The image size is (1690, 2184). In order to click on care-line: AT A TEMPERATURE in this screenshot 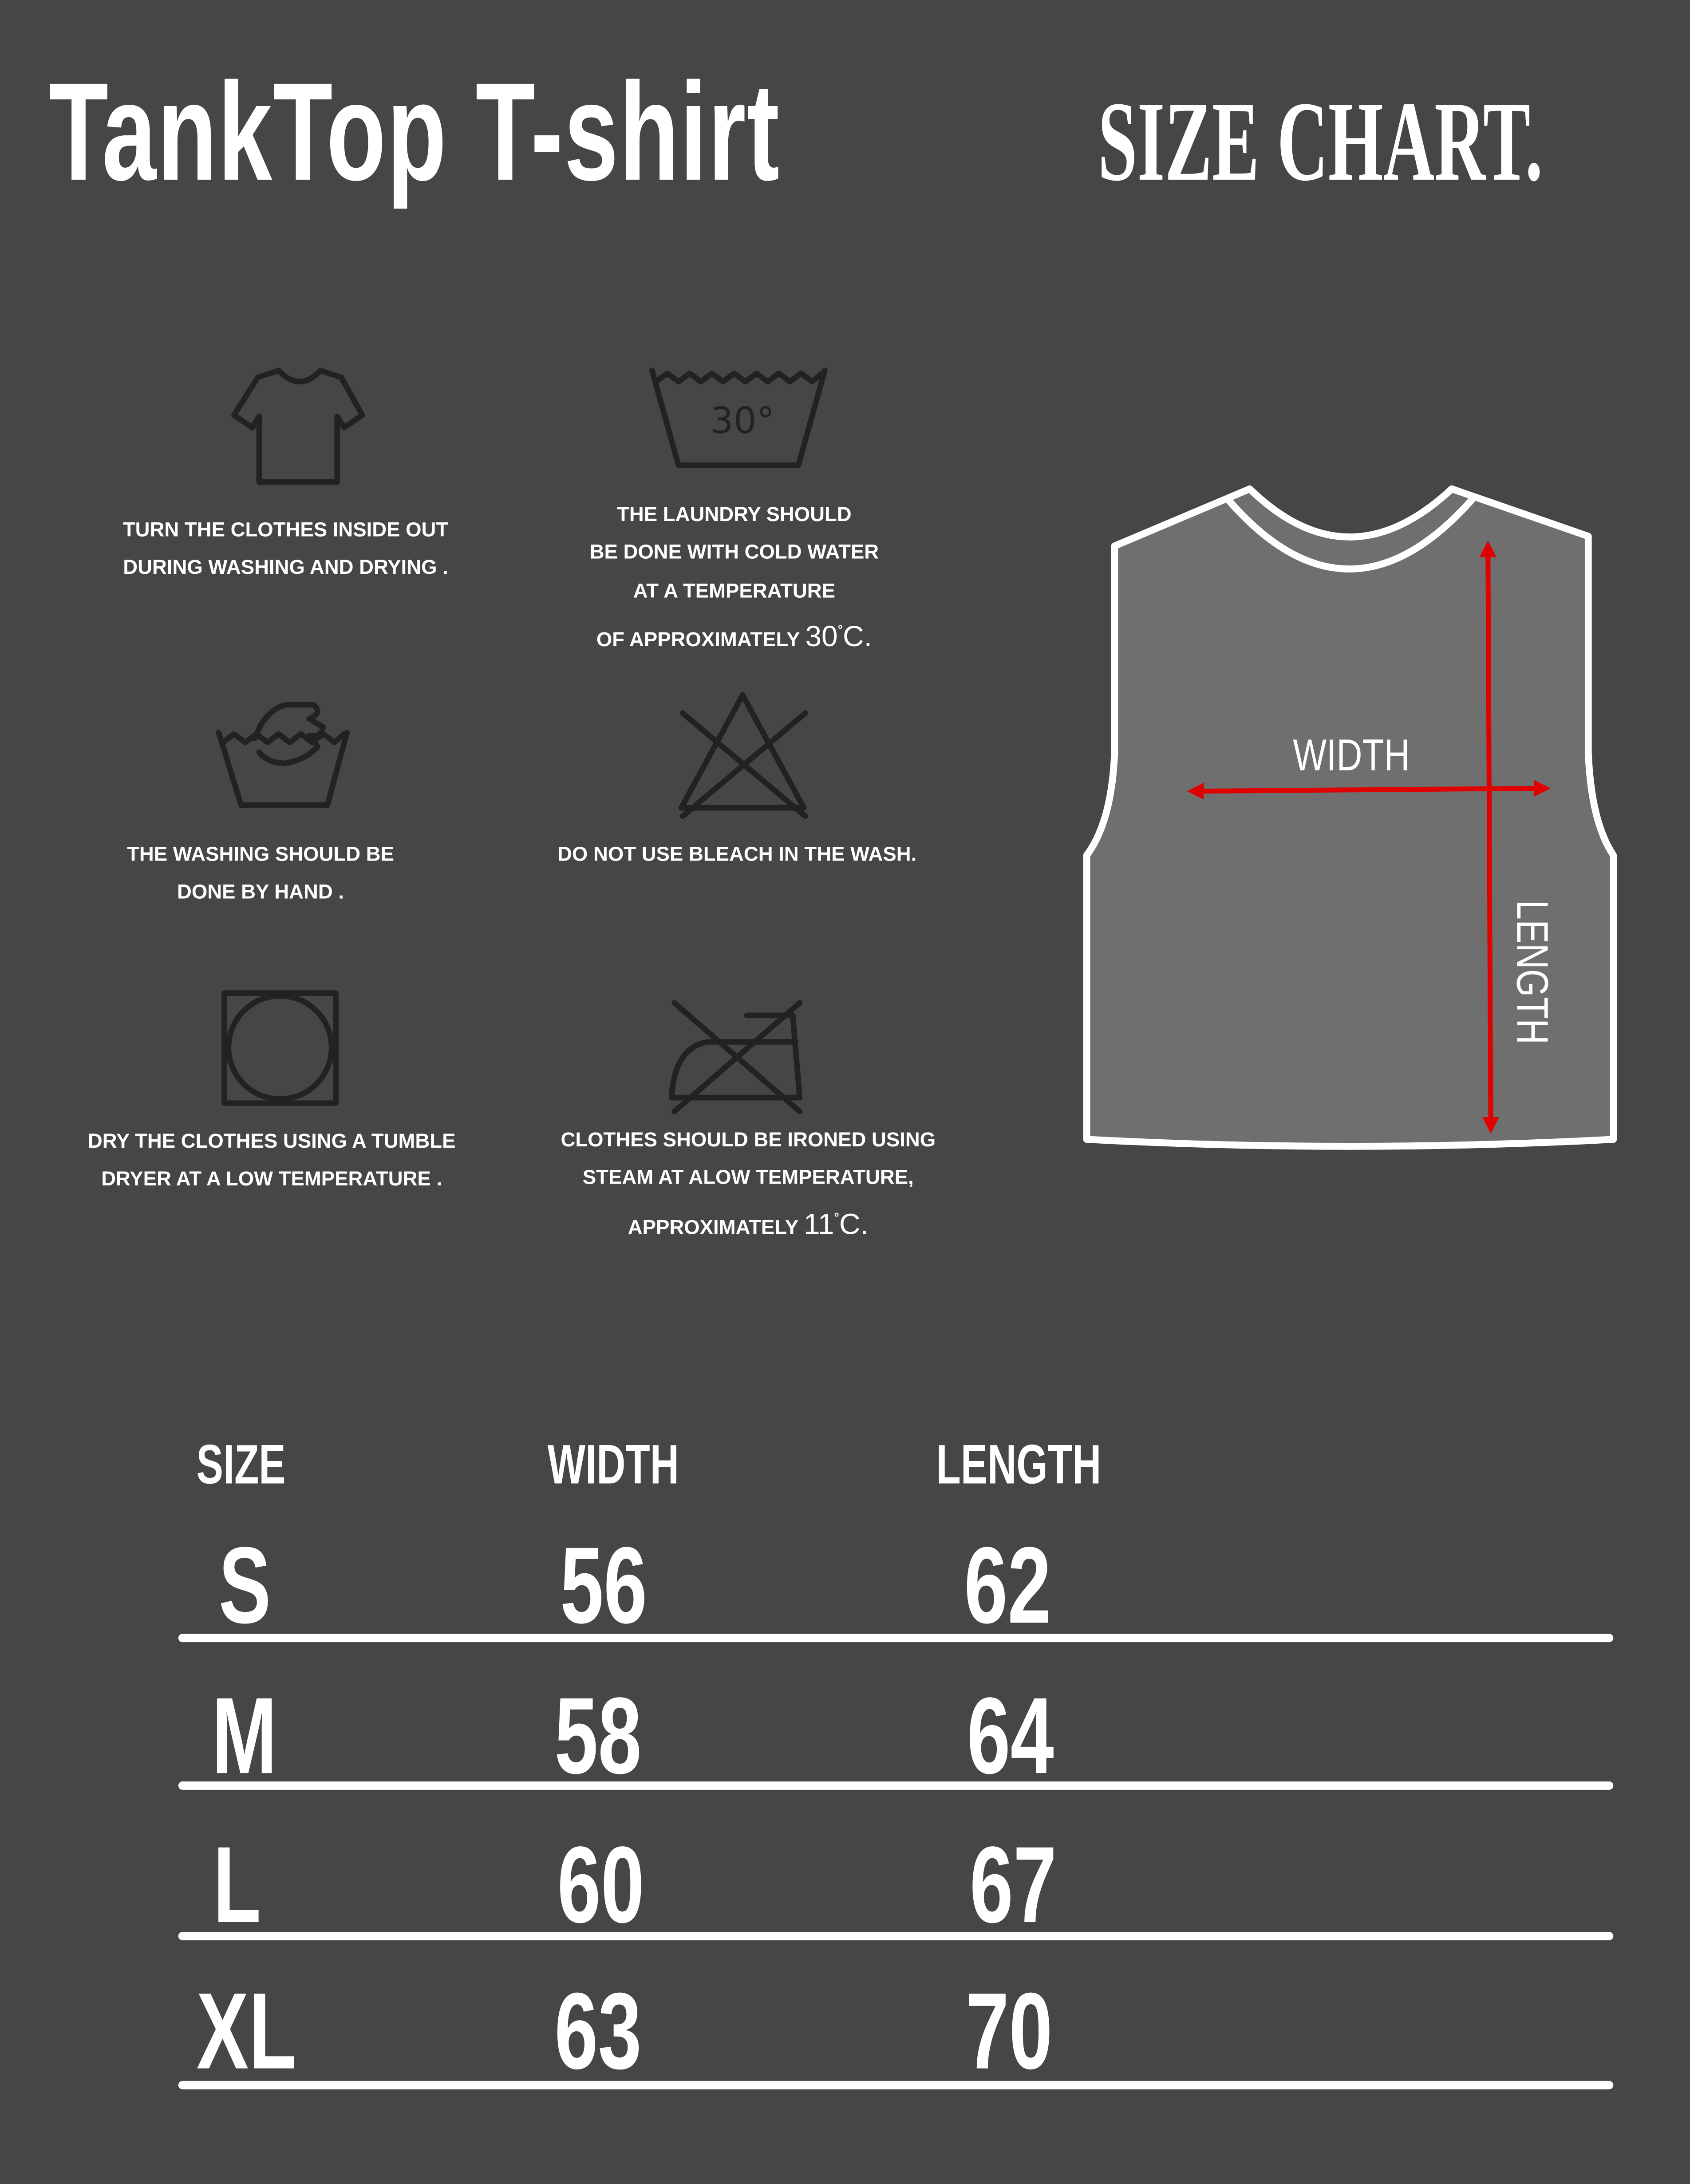, I will do `click(734, 591)`.